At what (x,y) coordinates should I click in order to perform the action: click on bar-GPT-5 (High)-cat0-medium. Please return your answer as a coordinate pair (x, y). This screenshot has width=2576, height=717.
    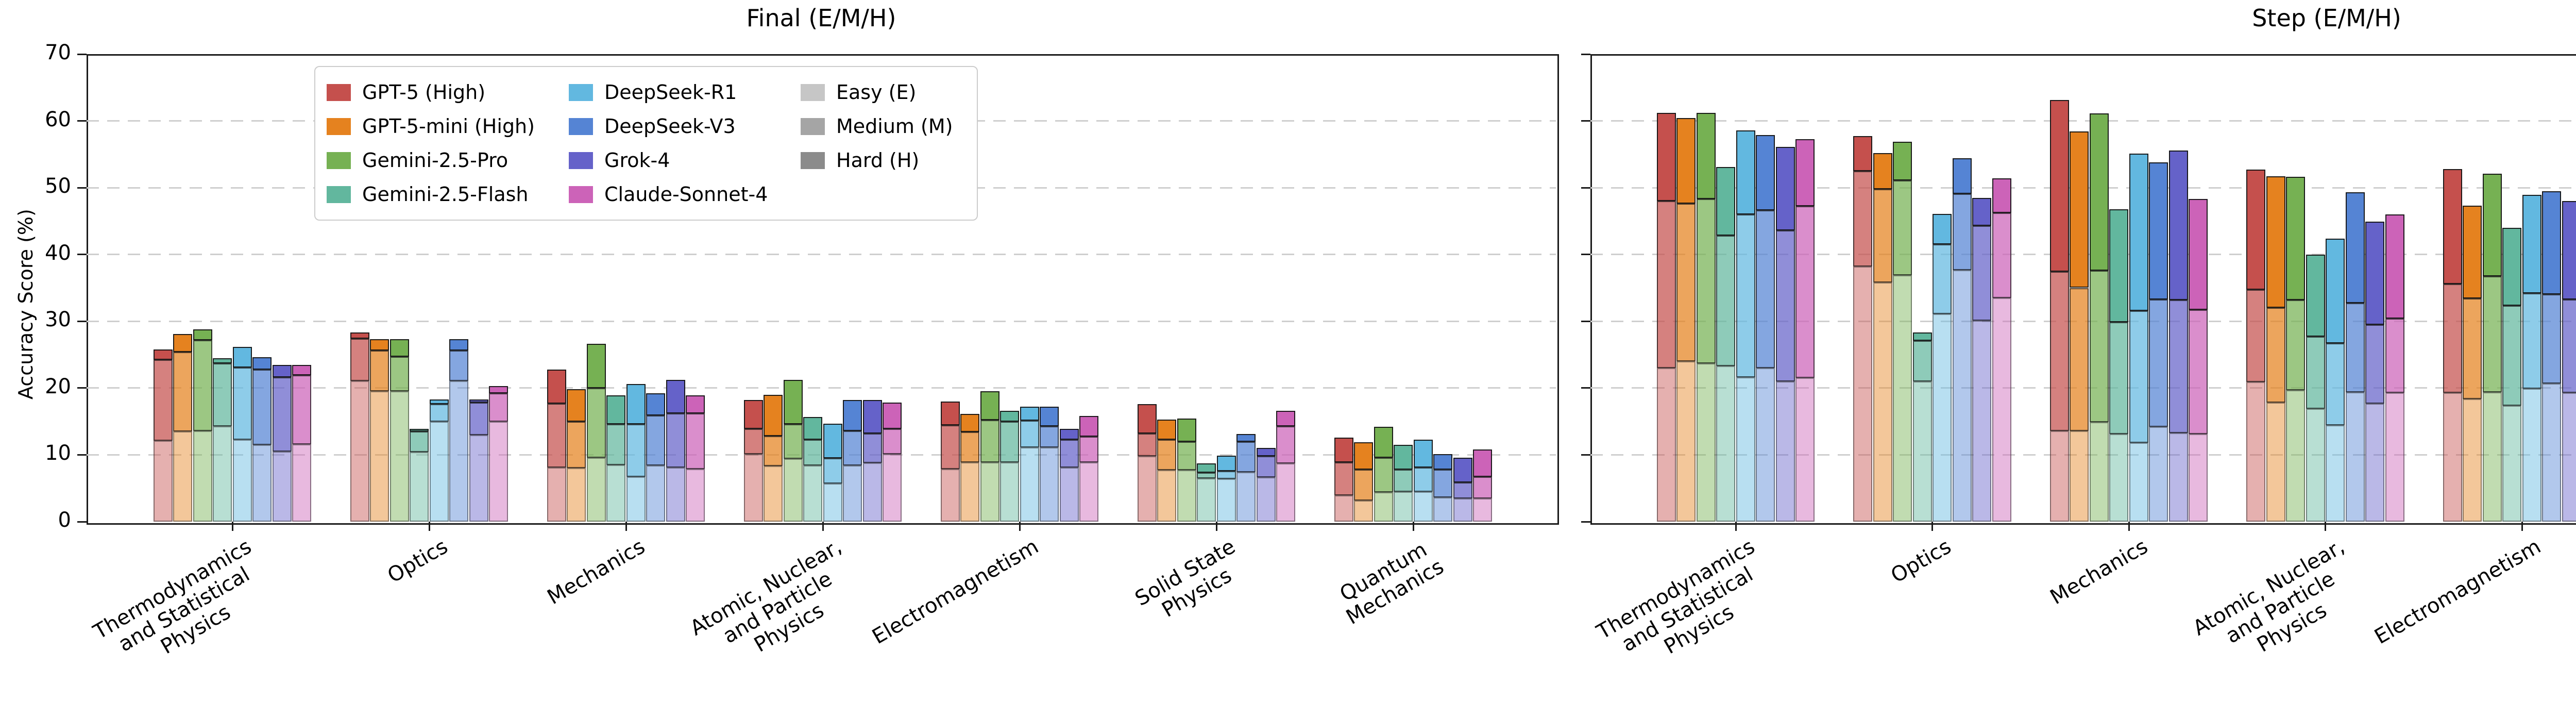
    Looking at the image, I should click on (1666, 284).